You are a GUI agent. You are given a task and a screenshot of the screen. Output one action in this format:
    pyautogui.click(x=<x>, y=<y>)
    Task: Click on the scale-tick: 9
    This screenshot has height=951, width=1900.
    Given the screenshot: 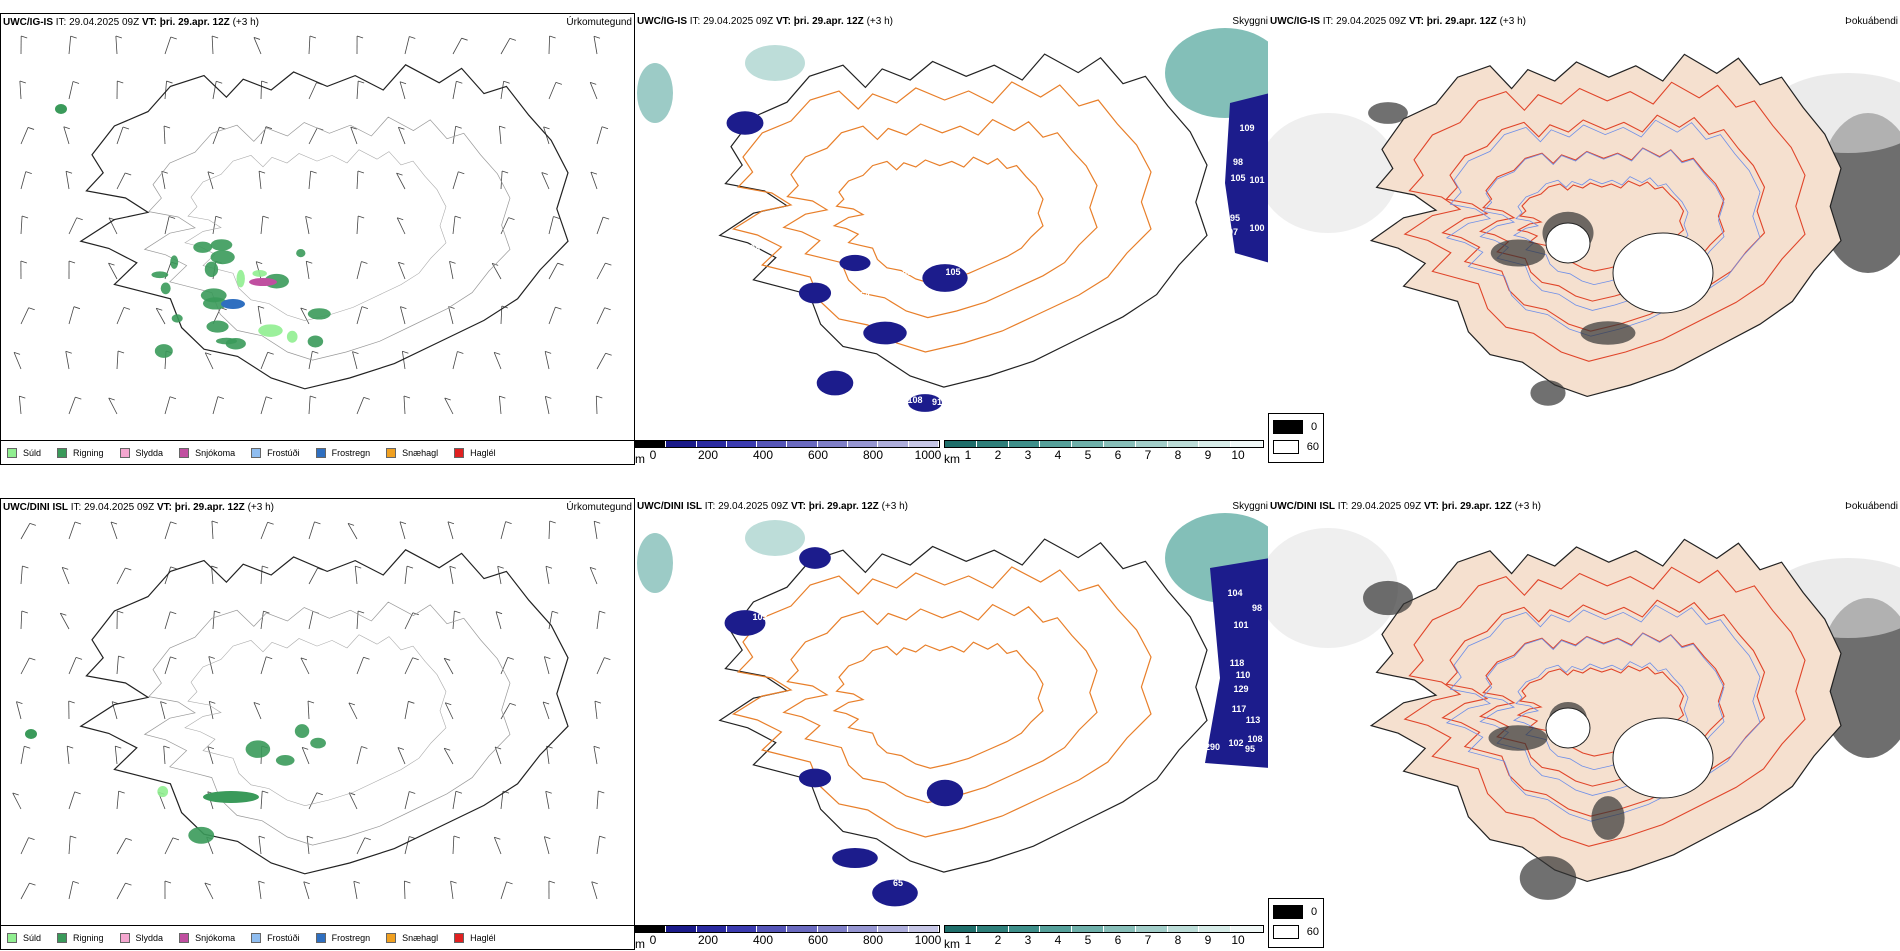 What is the action you would take?
    pyautogui.click(x=1208, y=455)
    